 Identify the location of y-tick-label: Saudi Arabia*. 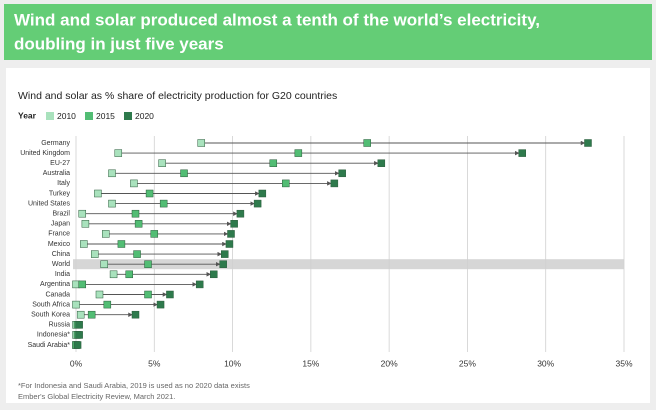
(49, 345).